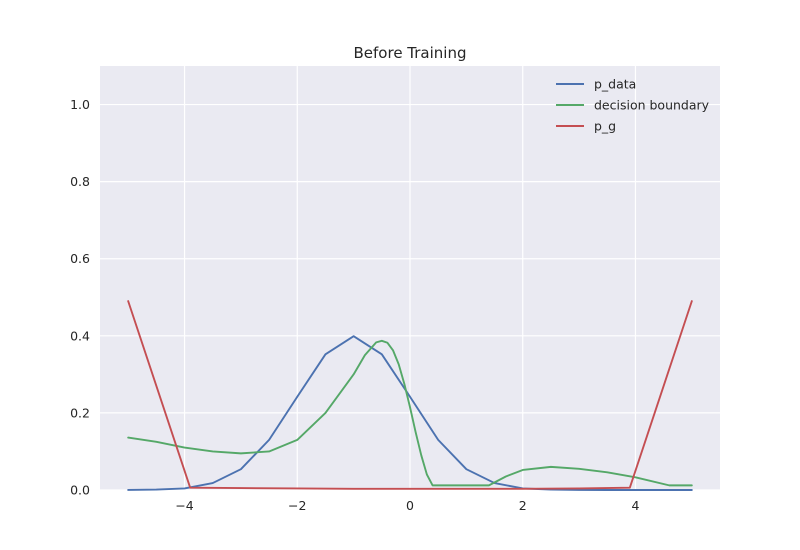 This screenshot has width=800, height=550. I want to click on x-tick-label: −4, so click(184, 505).